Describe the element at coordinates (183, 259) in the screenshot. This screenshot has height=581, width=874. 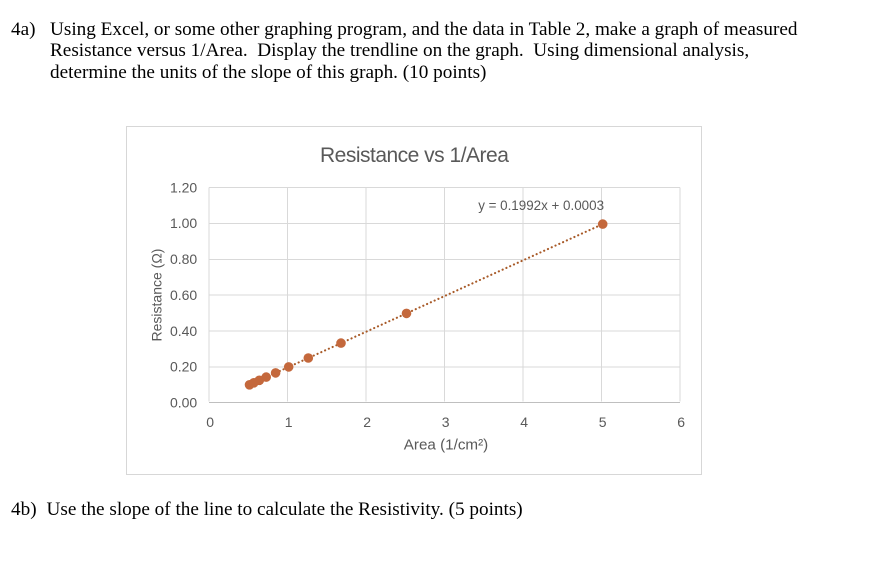
I see `svg-text: 0.80` at that location.